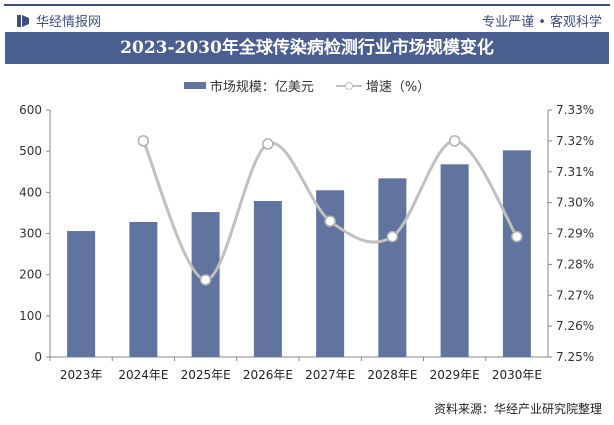 Image resolution: width=614 pixels, height=425 pixels. Describe the element at coordinates (348, 85) in the screenshot. I see `line-swatch` at that location.